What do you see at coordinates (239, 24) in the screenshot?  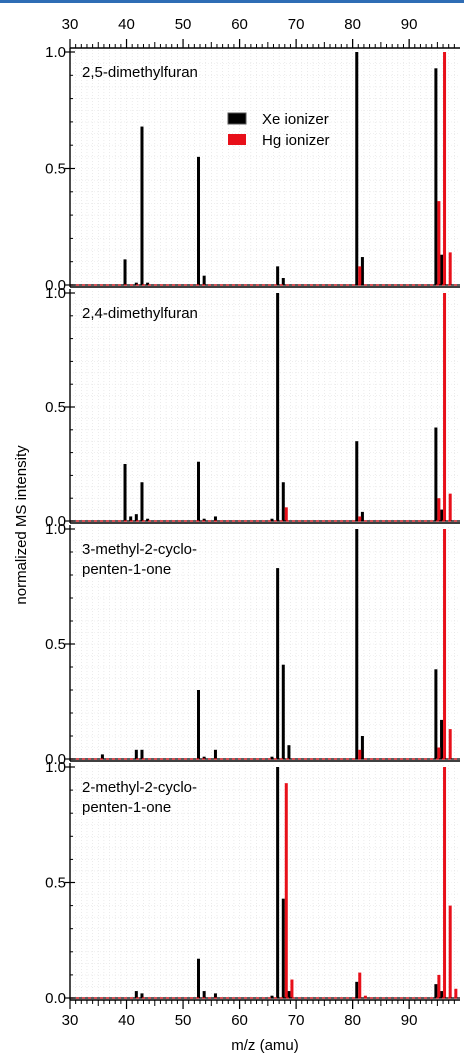 I see `top-x-tick-label: 60` at bounding box center [239, 24].